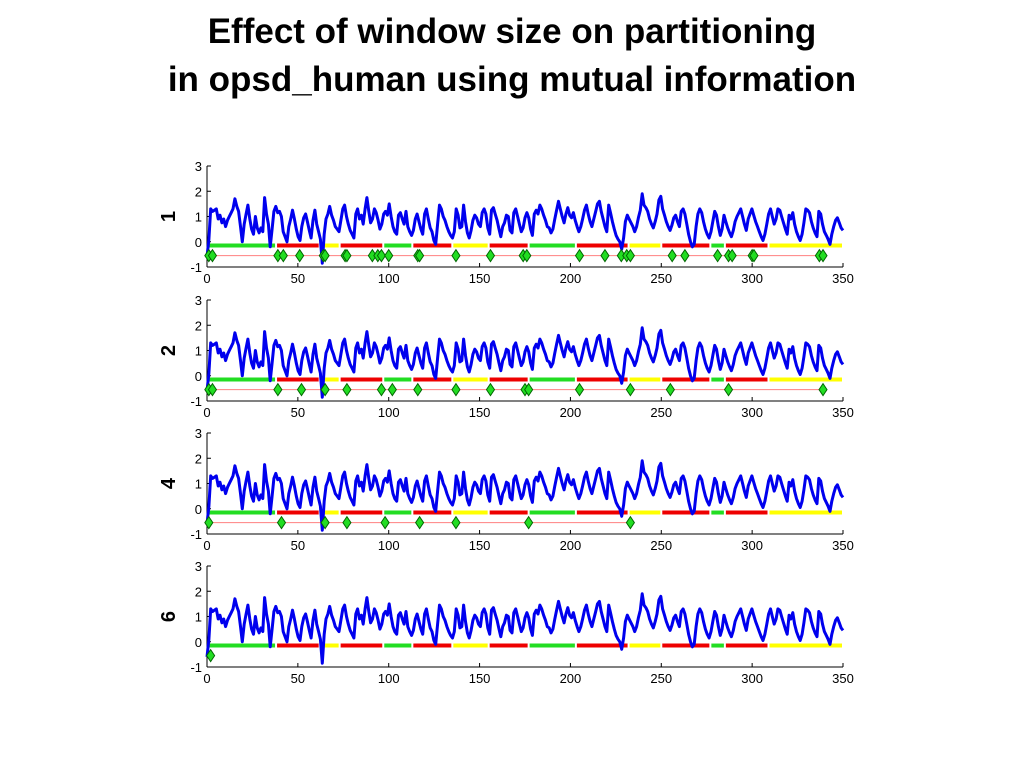 This screenshot has width=1024, height=768. Describe the element at coordinates (169, 483) in the screenshot. I see `panel-label: 4` at that location.